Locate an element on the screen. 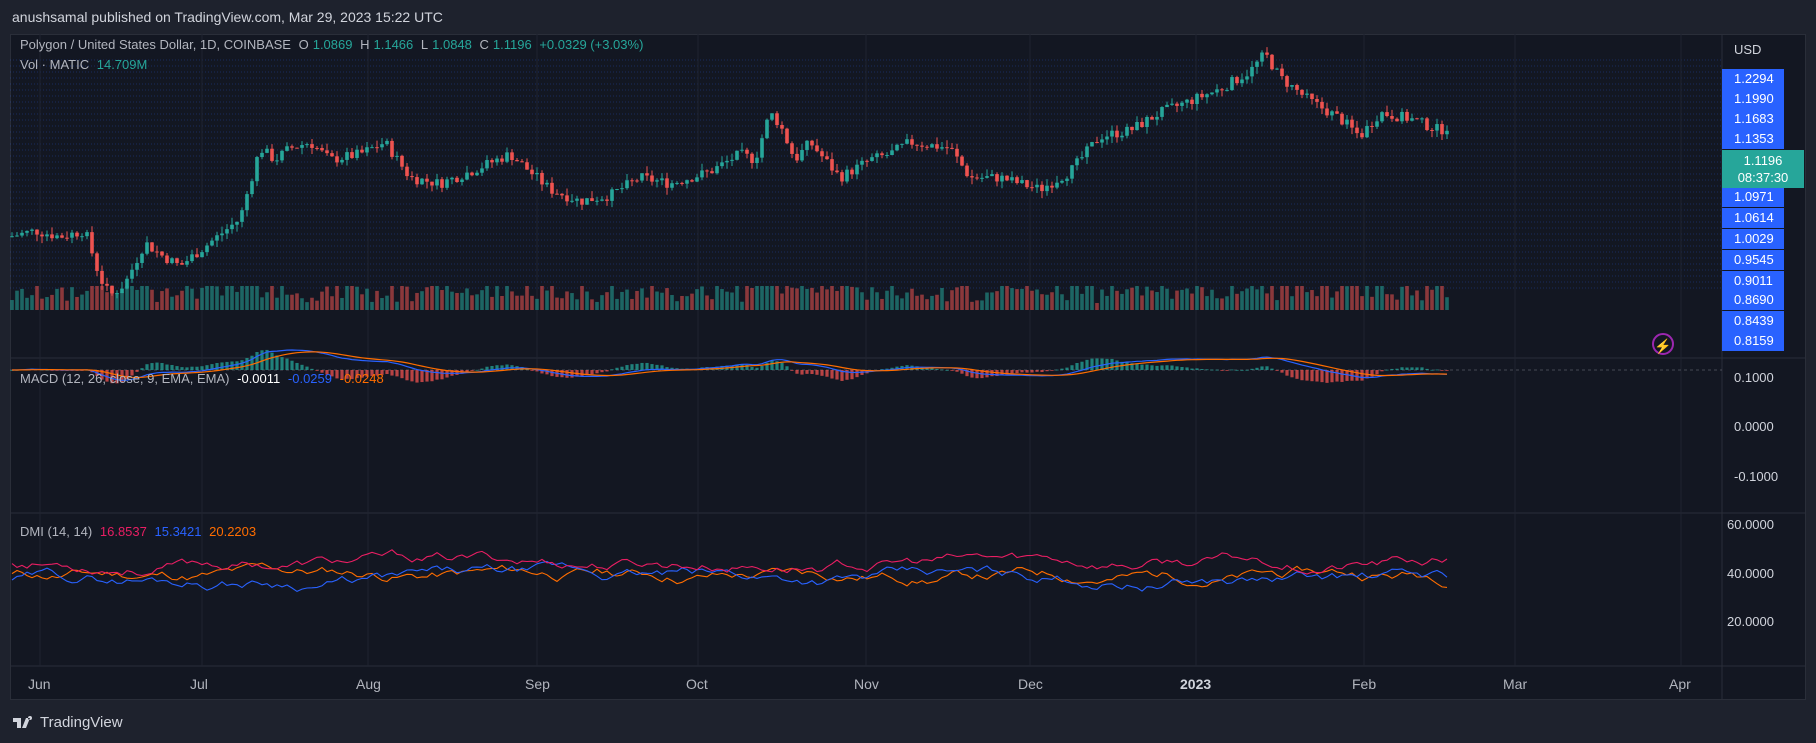  time-tick-label: Apr is located at coordinates (1680, 684).